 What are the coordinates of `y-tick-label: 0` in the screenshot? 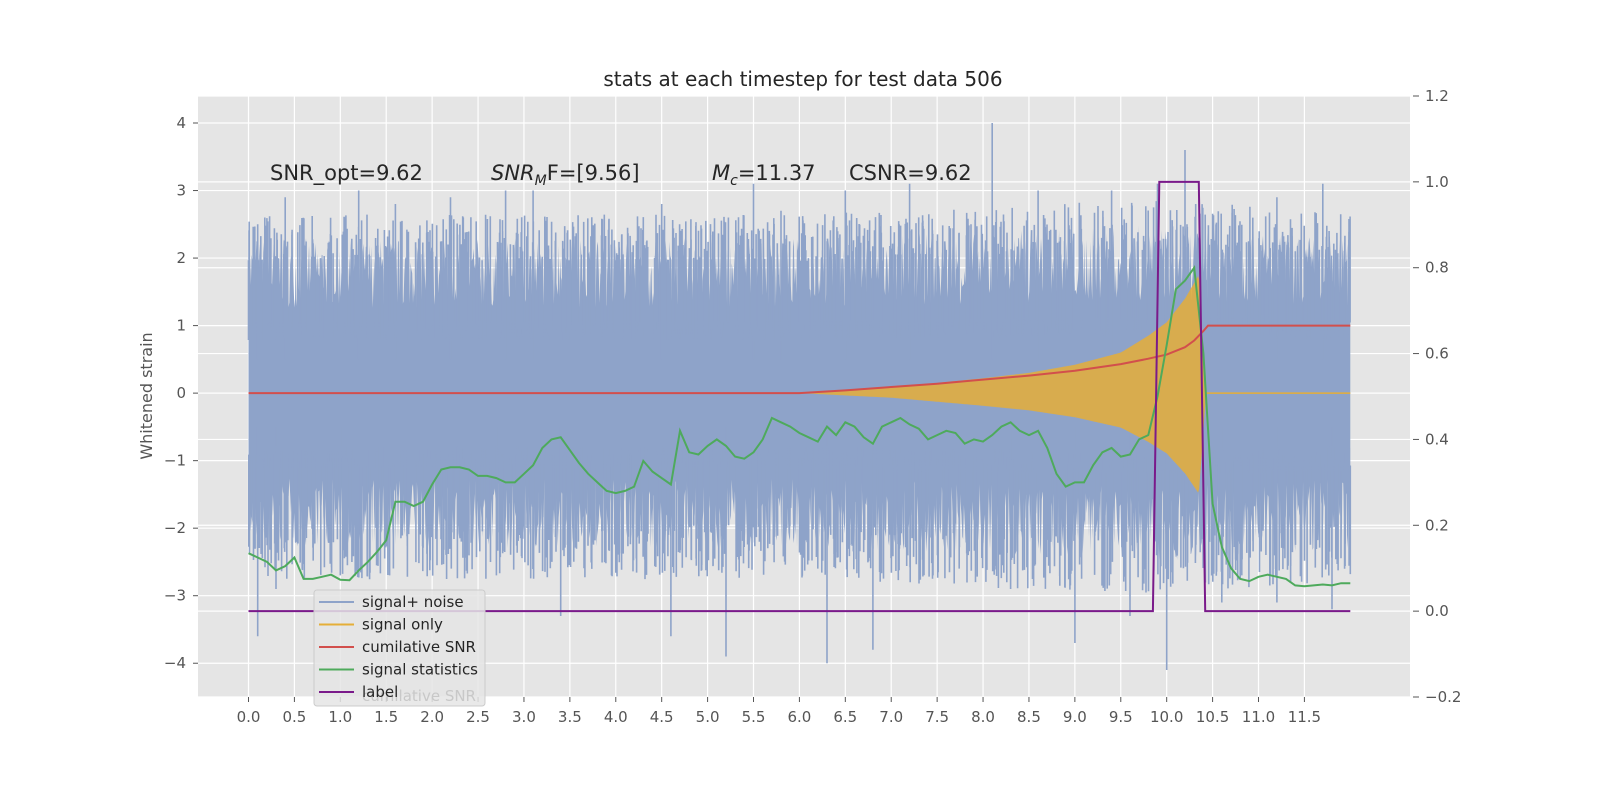 It's located at (181, 393).